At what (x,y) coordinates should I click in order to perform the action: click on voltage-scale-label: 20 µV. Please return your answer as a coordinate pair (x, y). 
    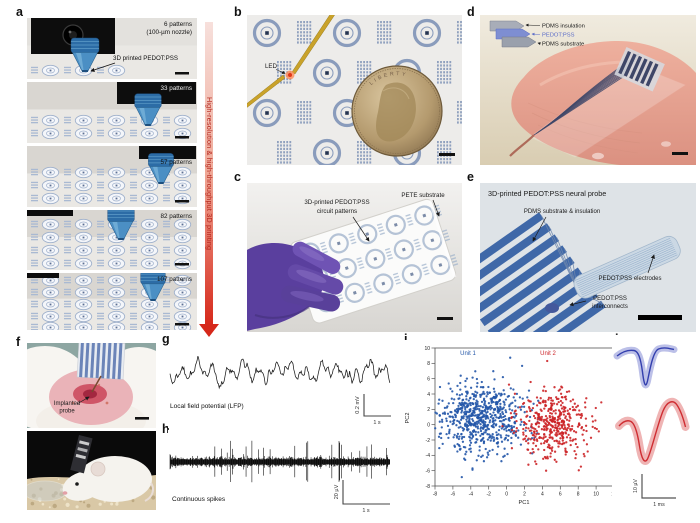
    Looking at the image, I should click on (337, 491).